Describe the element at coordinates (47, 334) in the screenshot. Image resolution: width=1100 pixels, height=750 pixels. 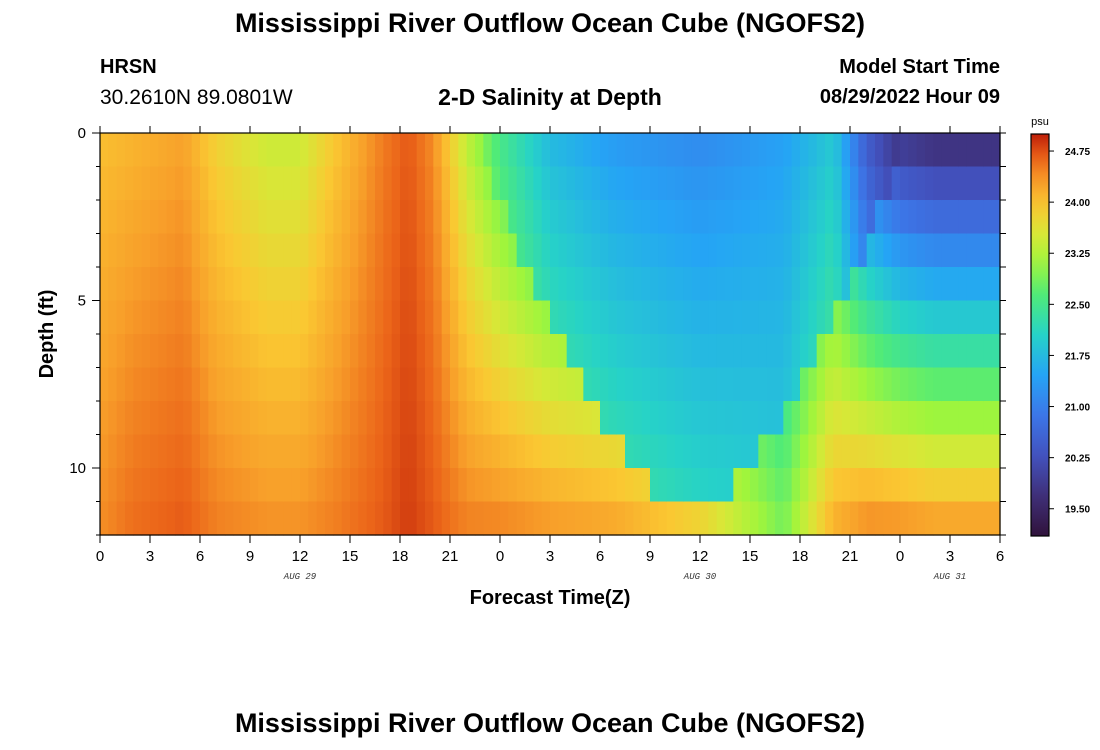
I see `y-axis-title: Depth (ft)` at that location.